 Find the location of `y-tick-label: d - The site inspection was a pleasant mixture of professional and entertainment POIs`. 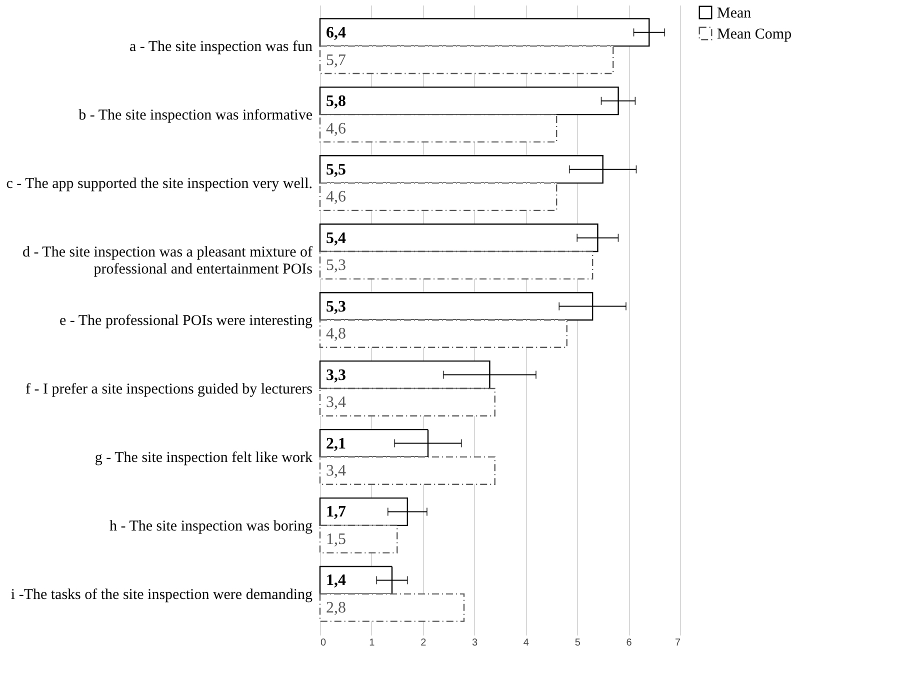

y-tick-label: d - The site inspection was a pleasant mixture of professional and entertainment POIs is located at coordinates (167, 261).